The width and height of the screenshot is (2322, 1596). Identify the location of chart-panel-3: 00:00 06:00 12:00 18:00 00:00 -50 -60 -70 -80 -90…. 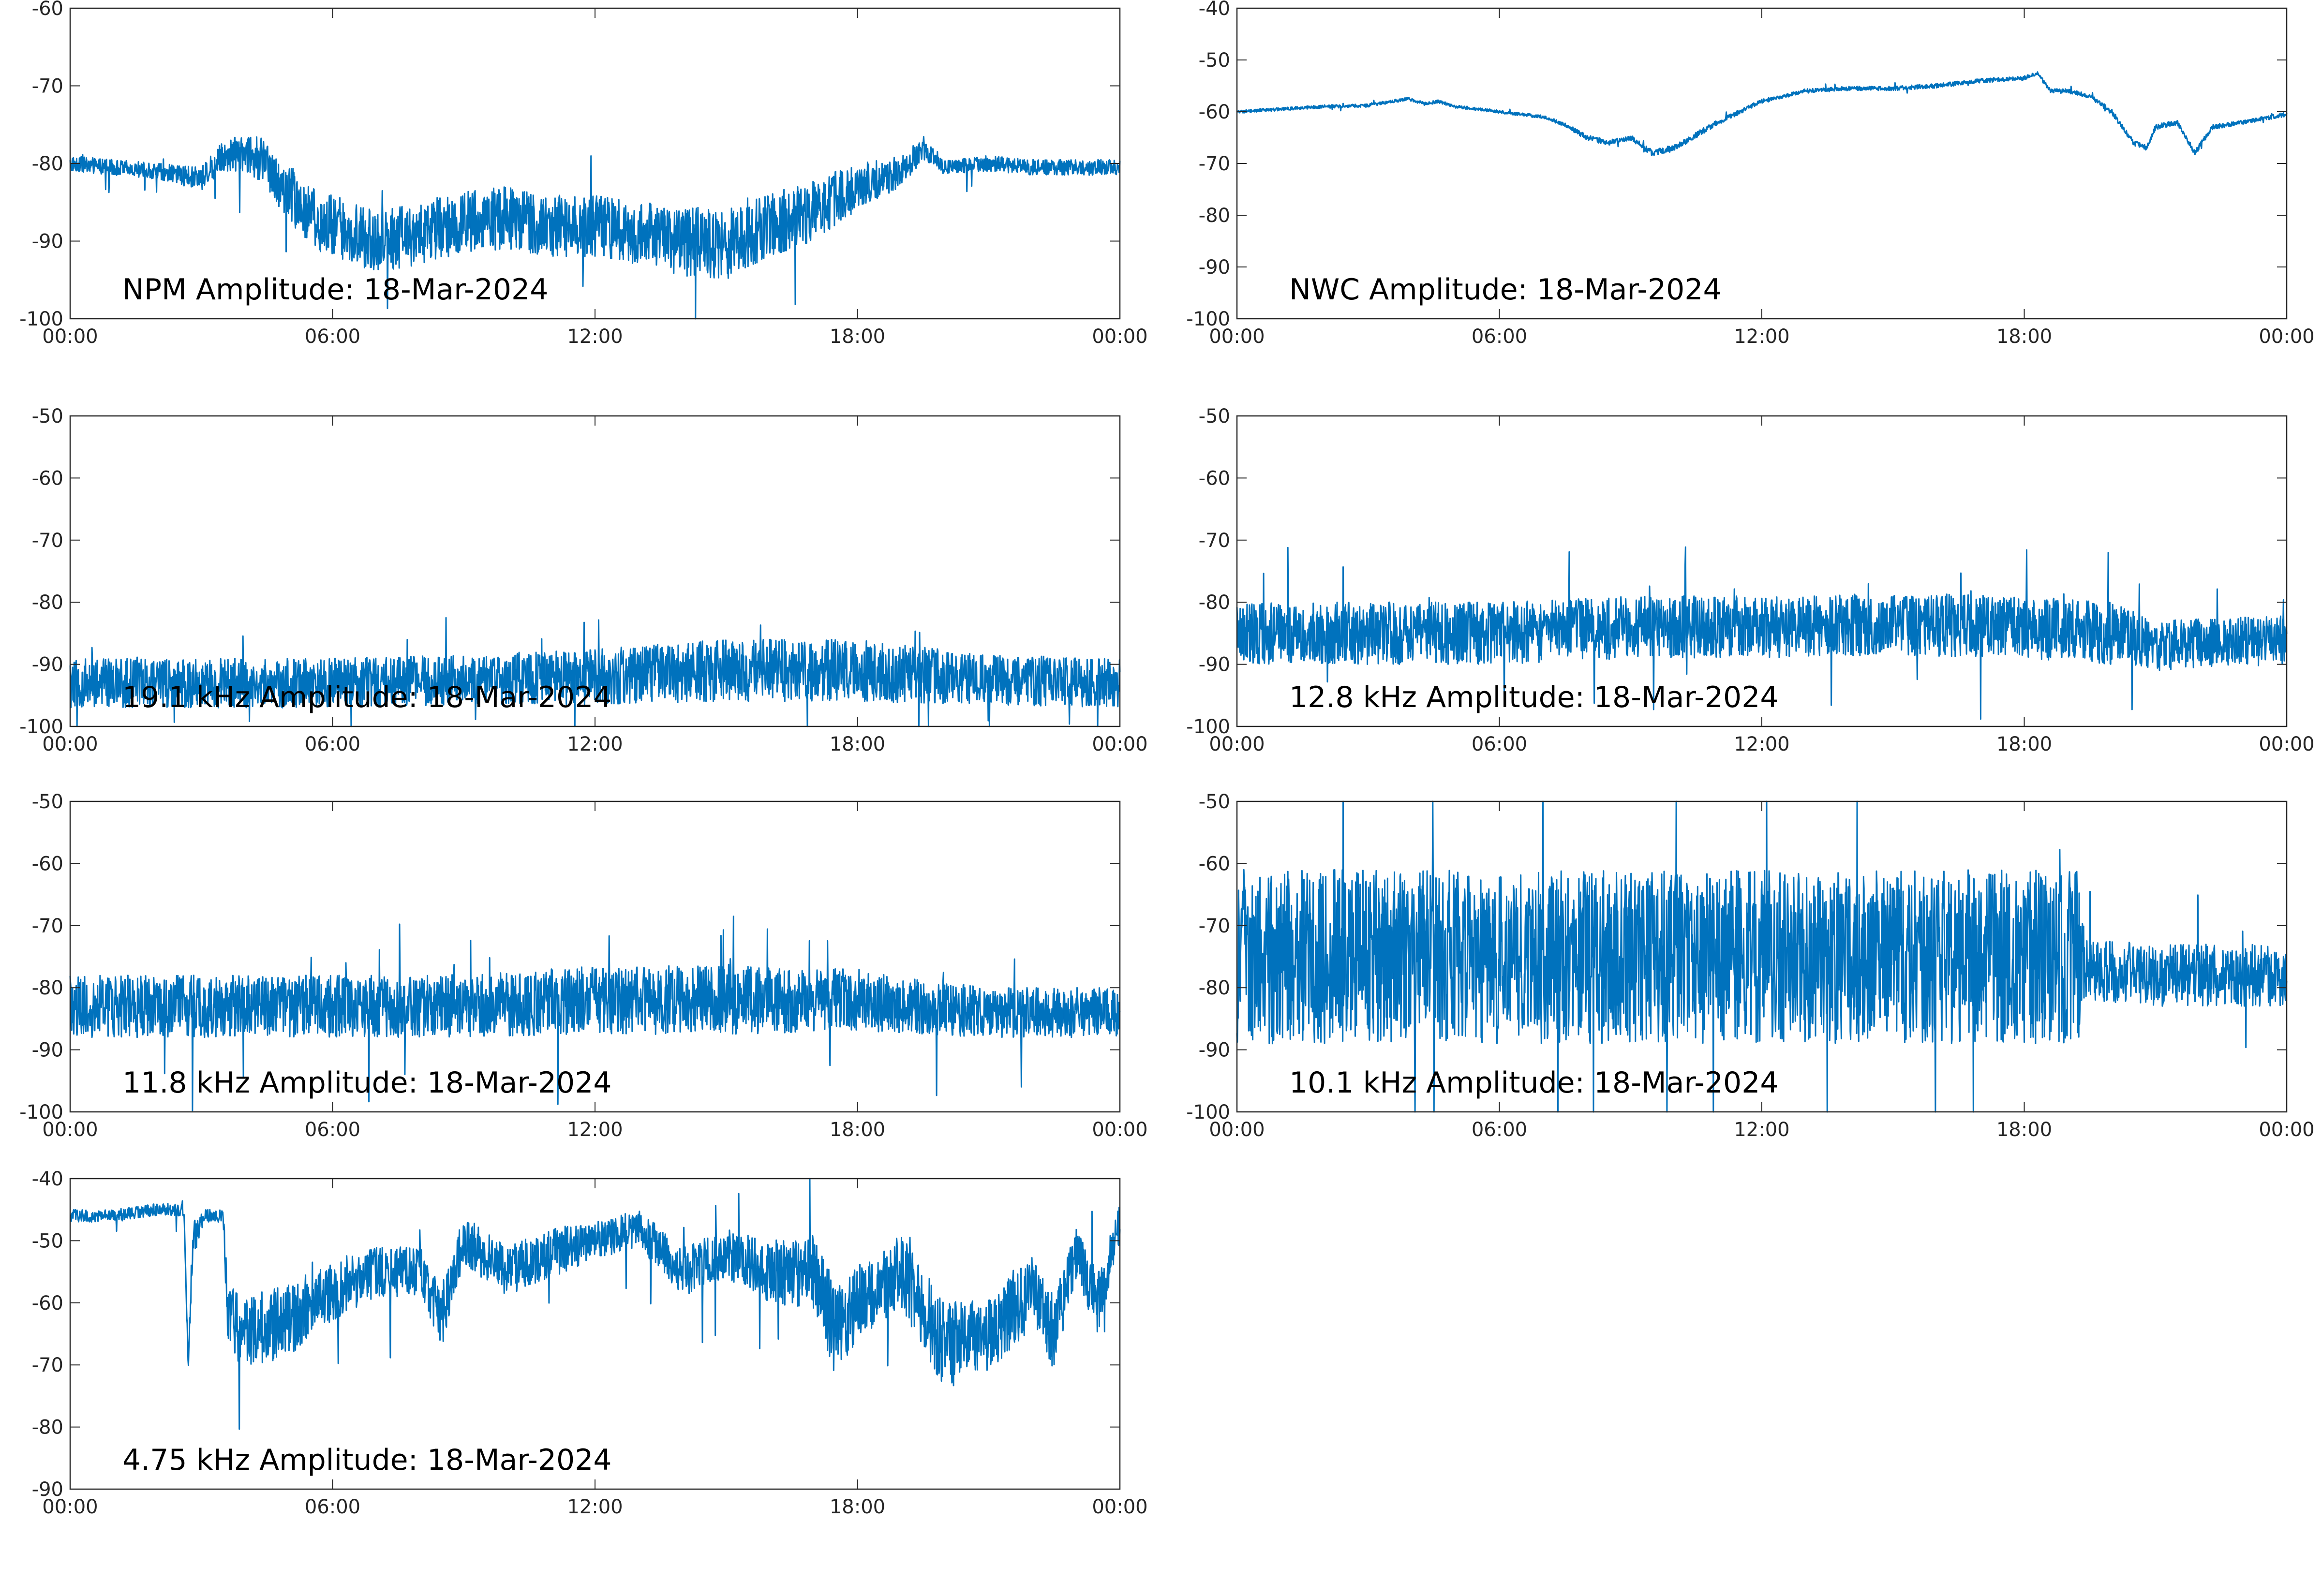
(583, 580).